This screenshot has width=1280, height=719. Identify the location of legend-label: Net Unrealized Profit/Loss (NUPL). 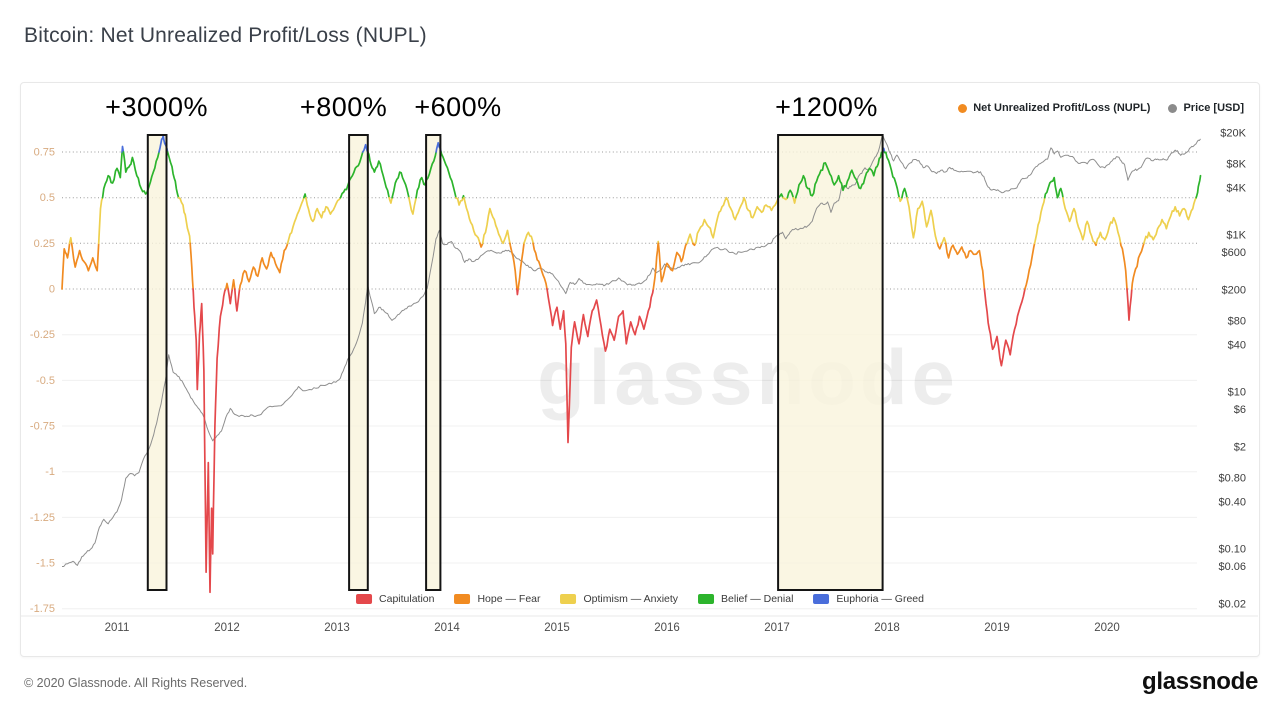
(1062, 108).